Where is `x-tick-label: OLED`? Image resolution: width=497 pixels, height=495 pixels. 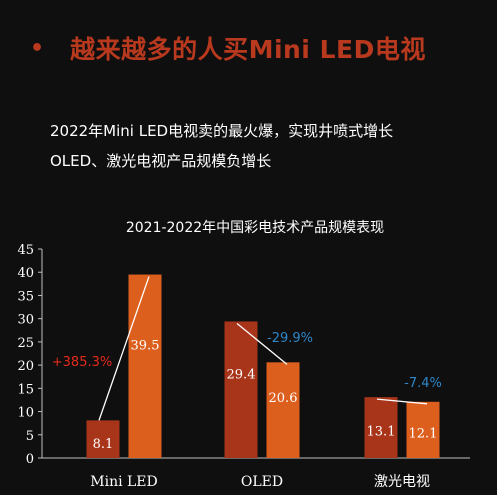
x-tick-label: OLED is located at coordinates (262, 482).